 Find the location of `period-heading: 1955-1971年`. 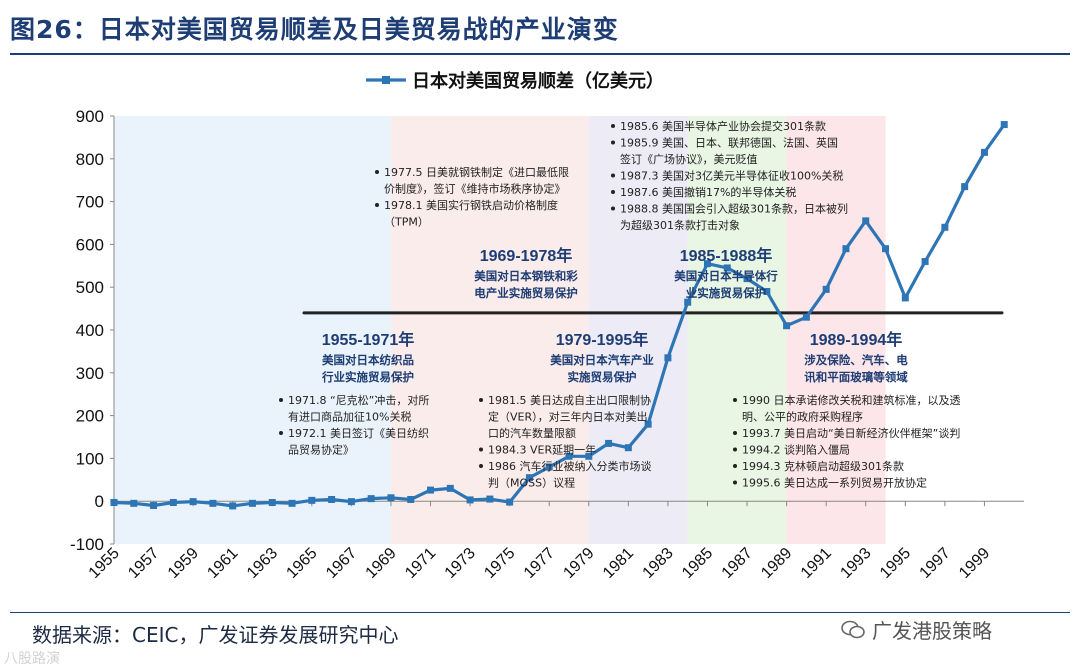

period-heading: 1955-1971年 is located at coordinates (368, 339).